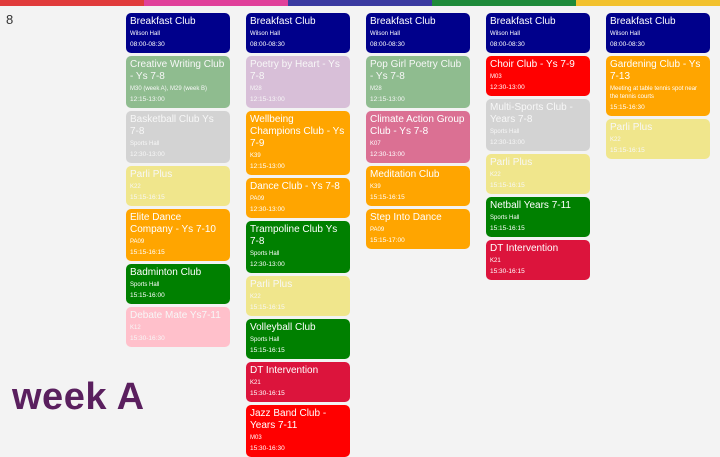 Image resolution: width=720 pixels, height=457 pixels. Describe the element at coordinates (406, 217) in the screenshot. I see `activity-title: Step Into Dance` at that location.